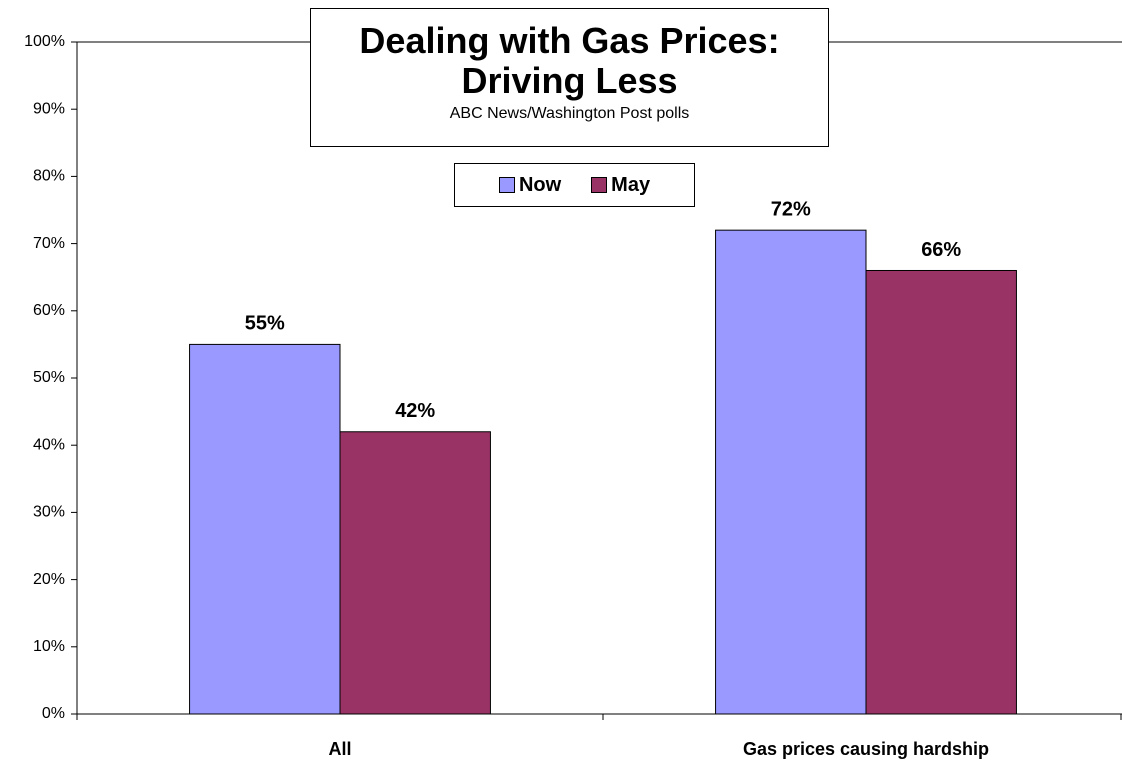 The height and width of the screenshot is (762, 1122). What do you see at coordinates (49, 176) in the screenshot?
I see `y-tick-label: 80%` at bounding box center [49, 176].